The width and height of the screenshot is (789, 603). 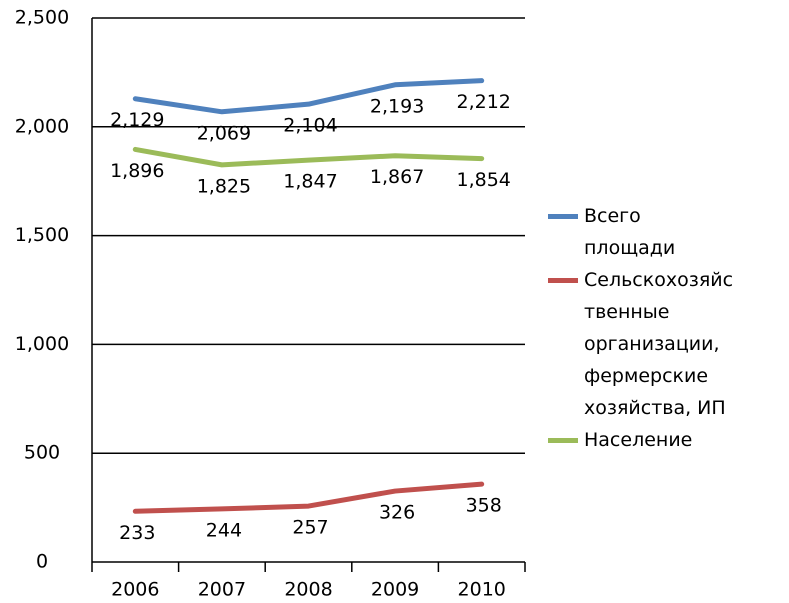 I want to click on legend-entry: Население, so click(x=643, y=440).